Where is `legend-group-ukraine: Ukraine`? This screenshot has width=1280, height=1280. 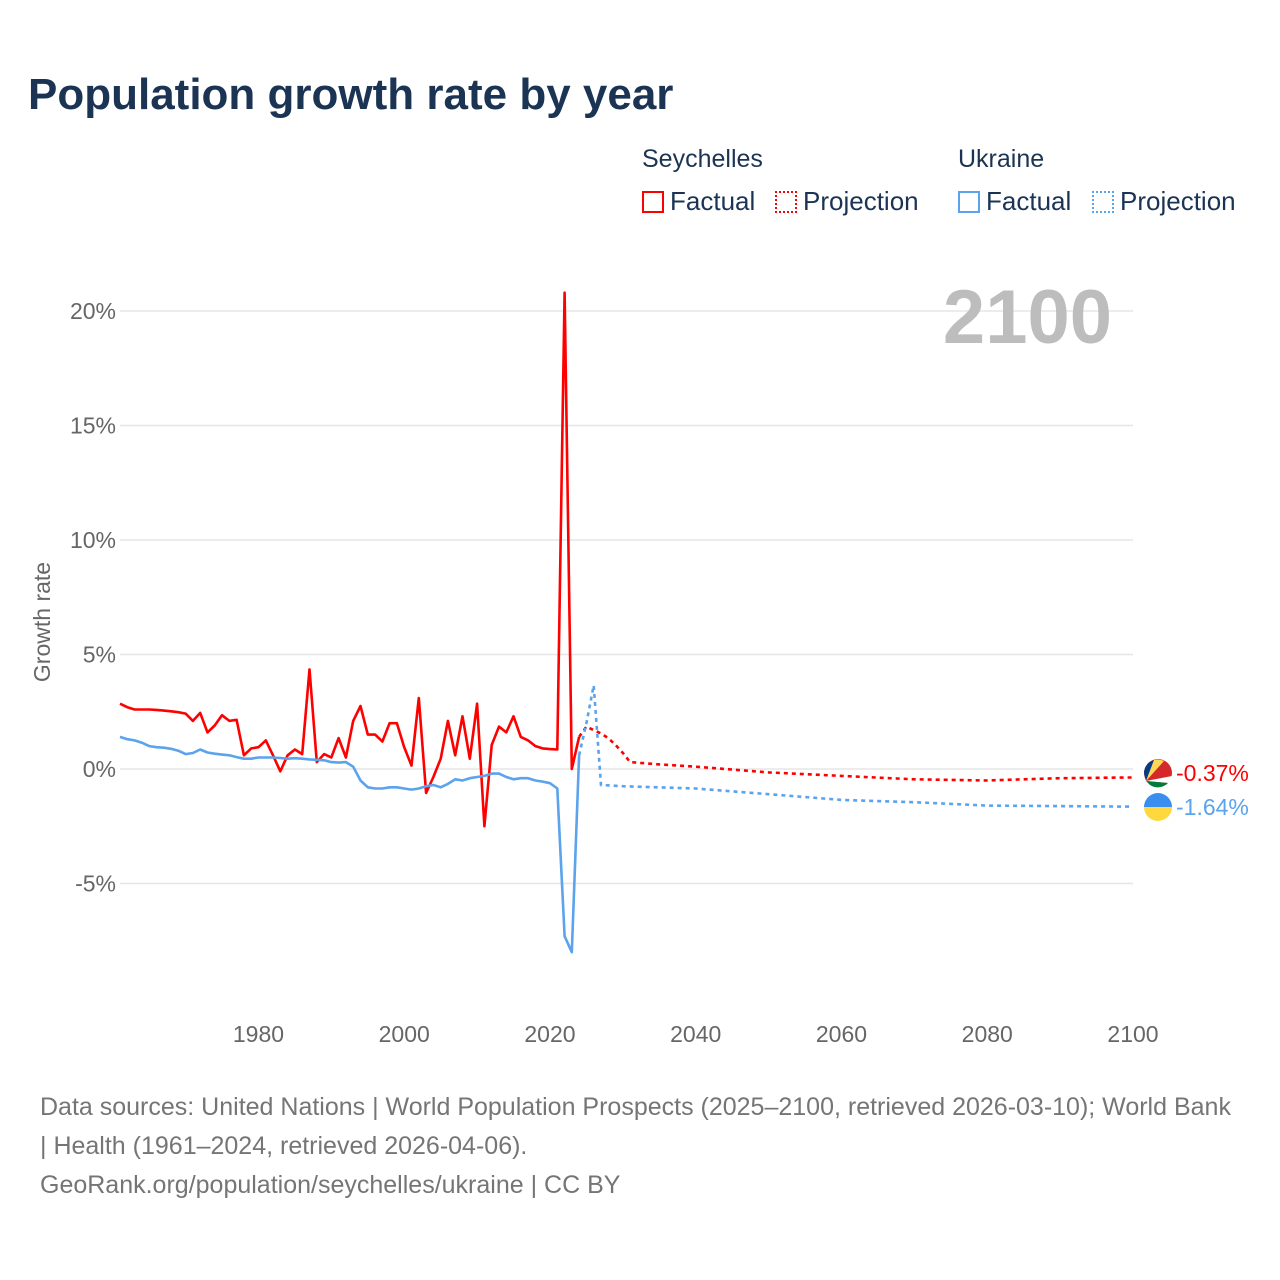 legend-group-ukraine: Ukraine is located at coordinates (1001, 159).